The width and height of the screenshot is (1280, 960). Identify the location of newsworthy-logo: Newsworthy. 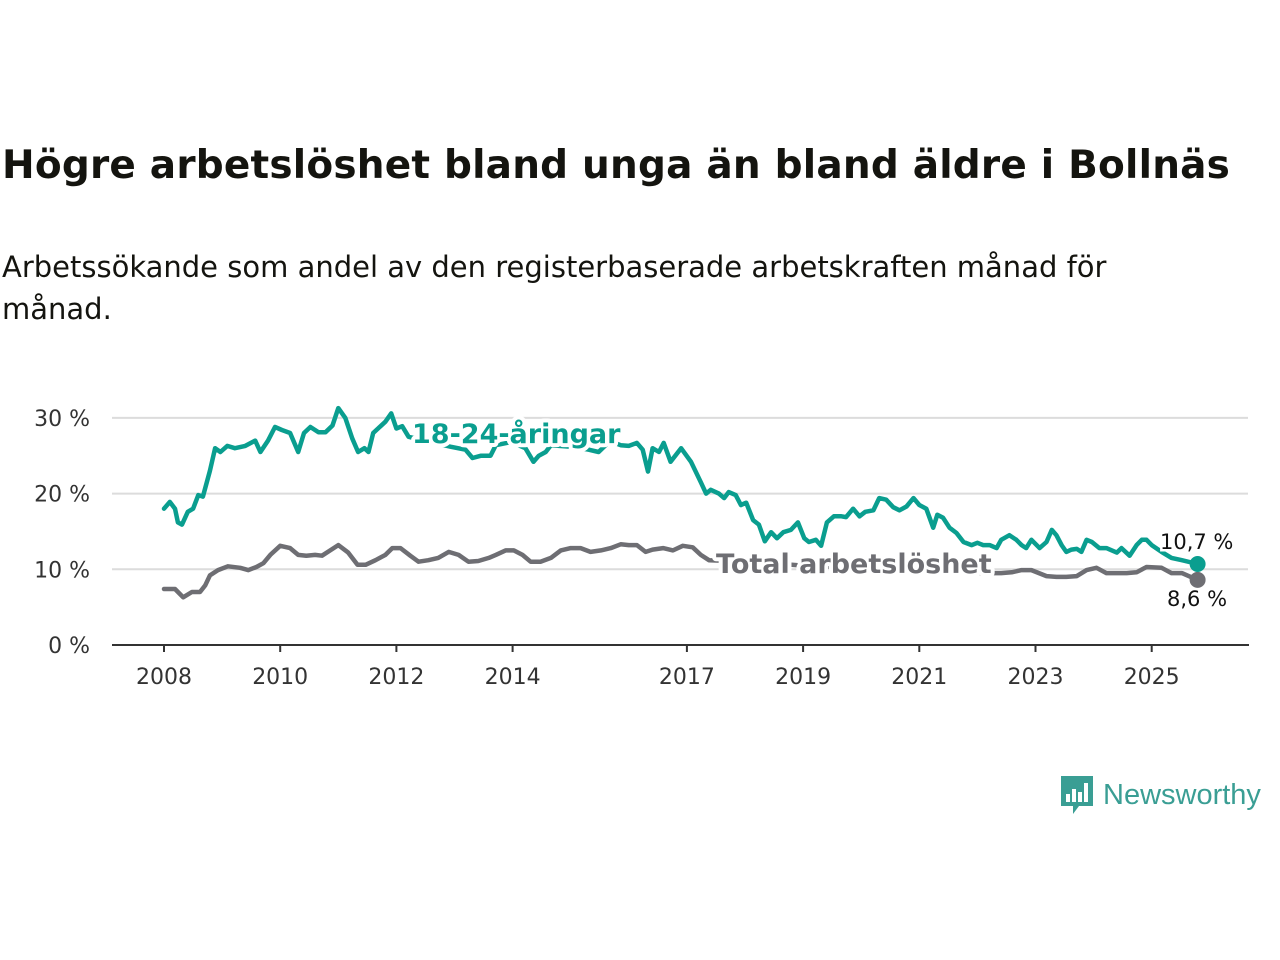
(1160, 795).